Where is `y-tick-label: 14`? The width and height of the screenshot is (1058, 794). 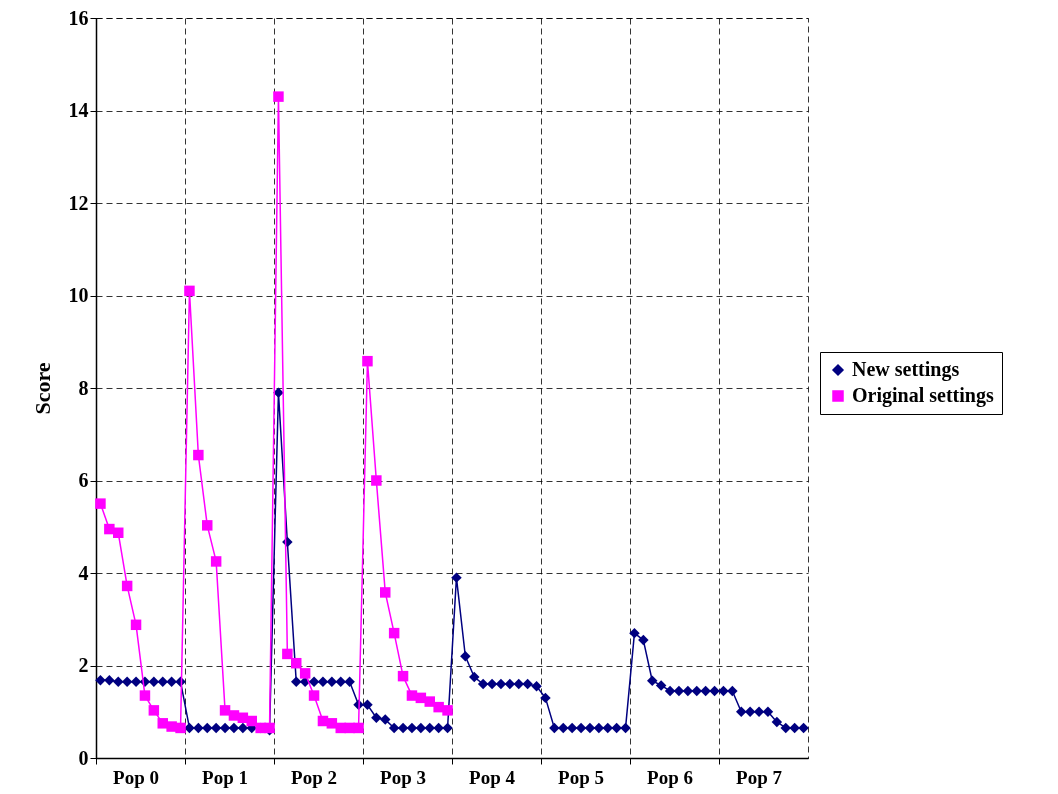
y-tick-label: 14 is located at coordinates (78, 110).